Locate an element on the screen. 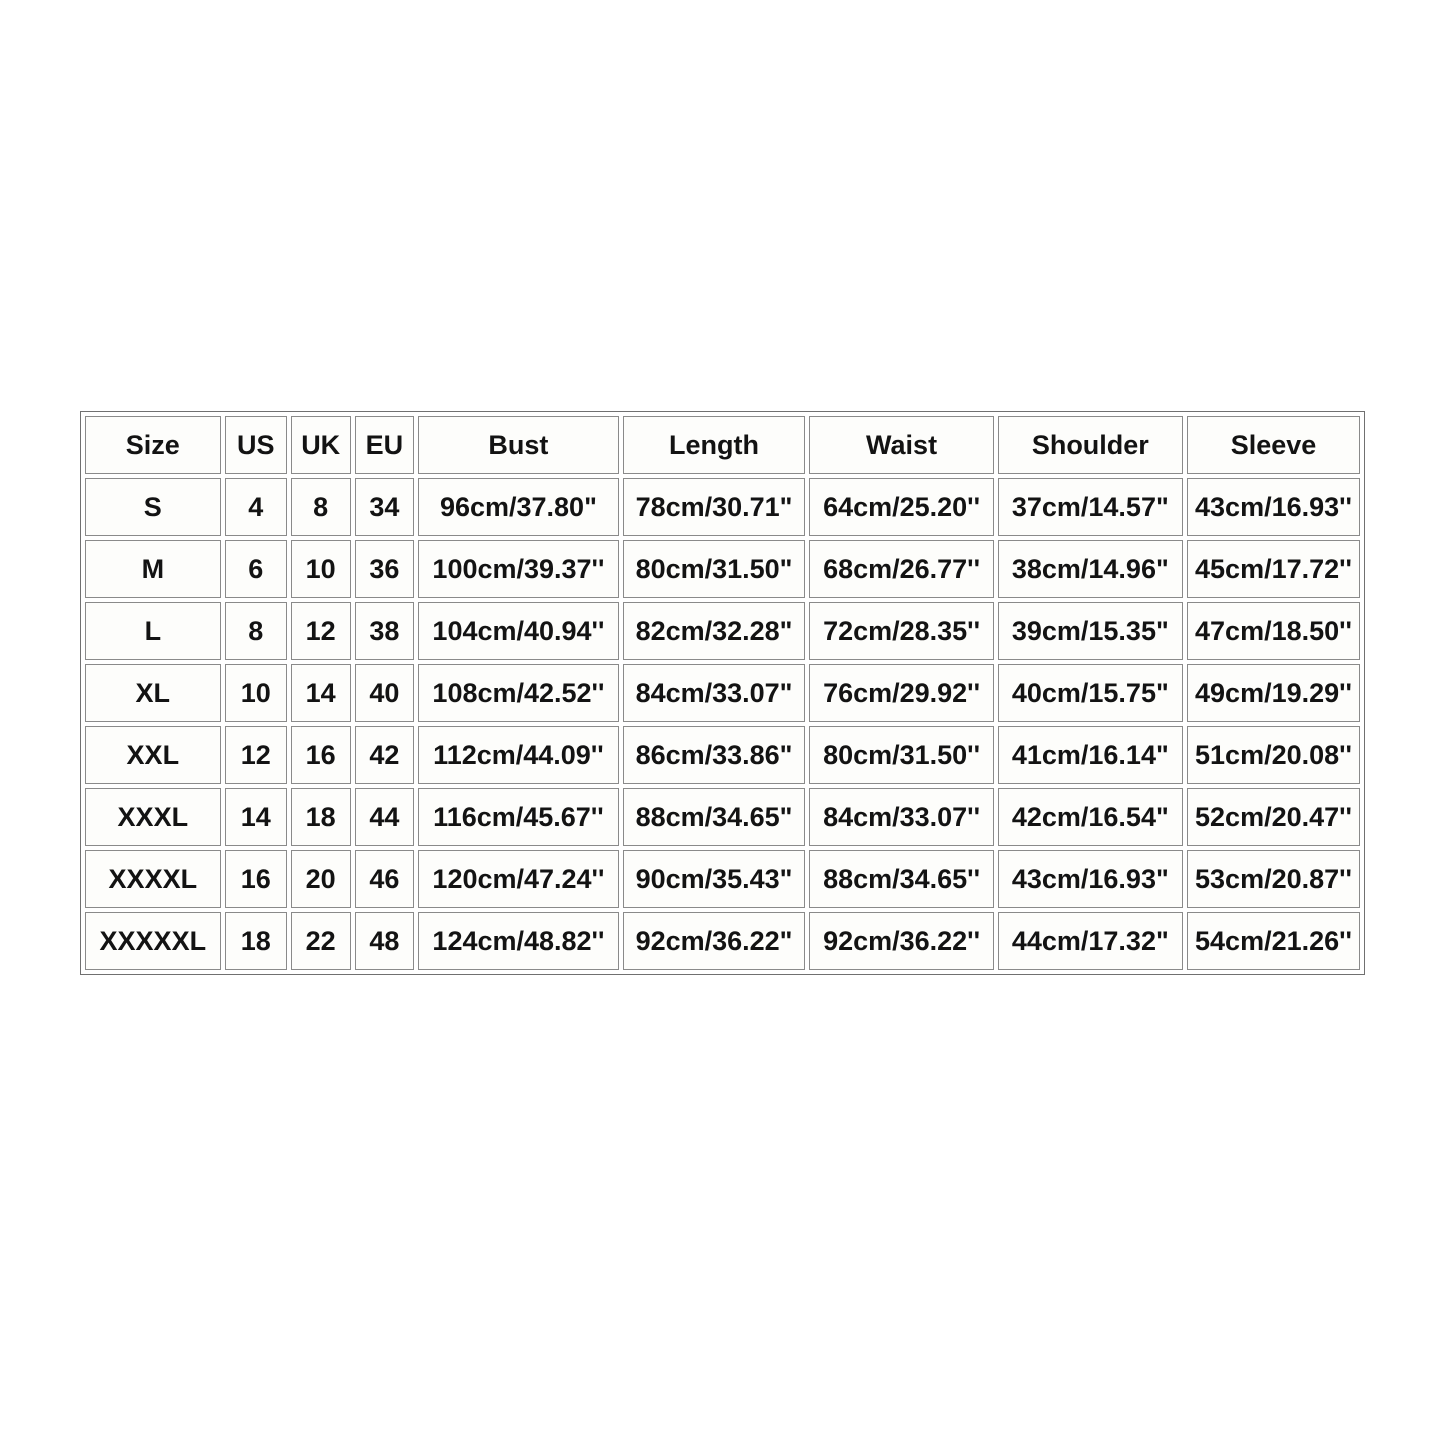  header-cell-eu: EU is located at coordinates (384, 445).